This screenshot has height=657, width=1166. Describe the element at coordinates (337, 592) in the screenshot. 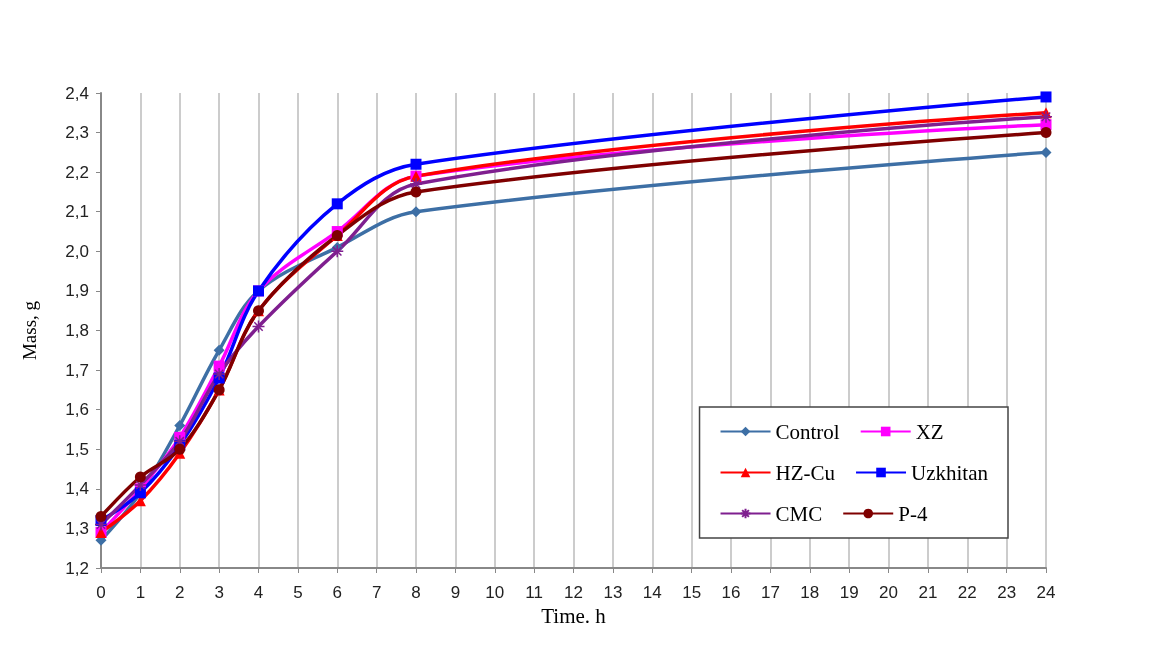

I see `x-tick-label: 6` at that location.